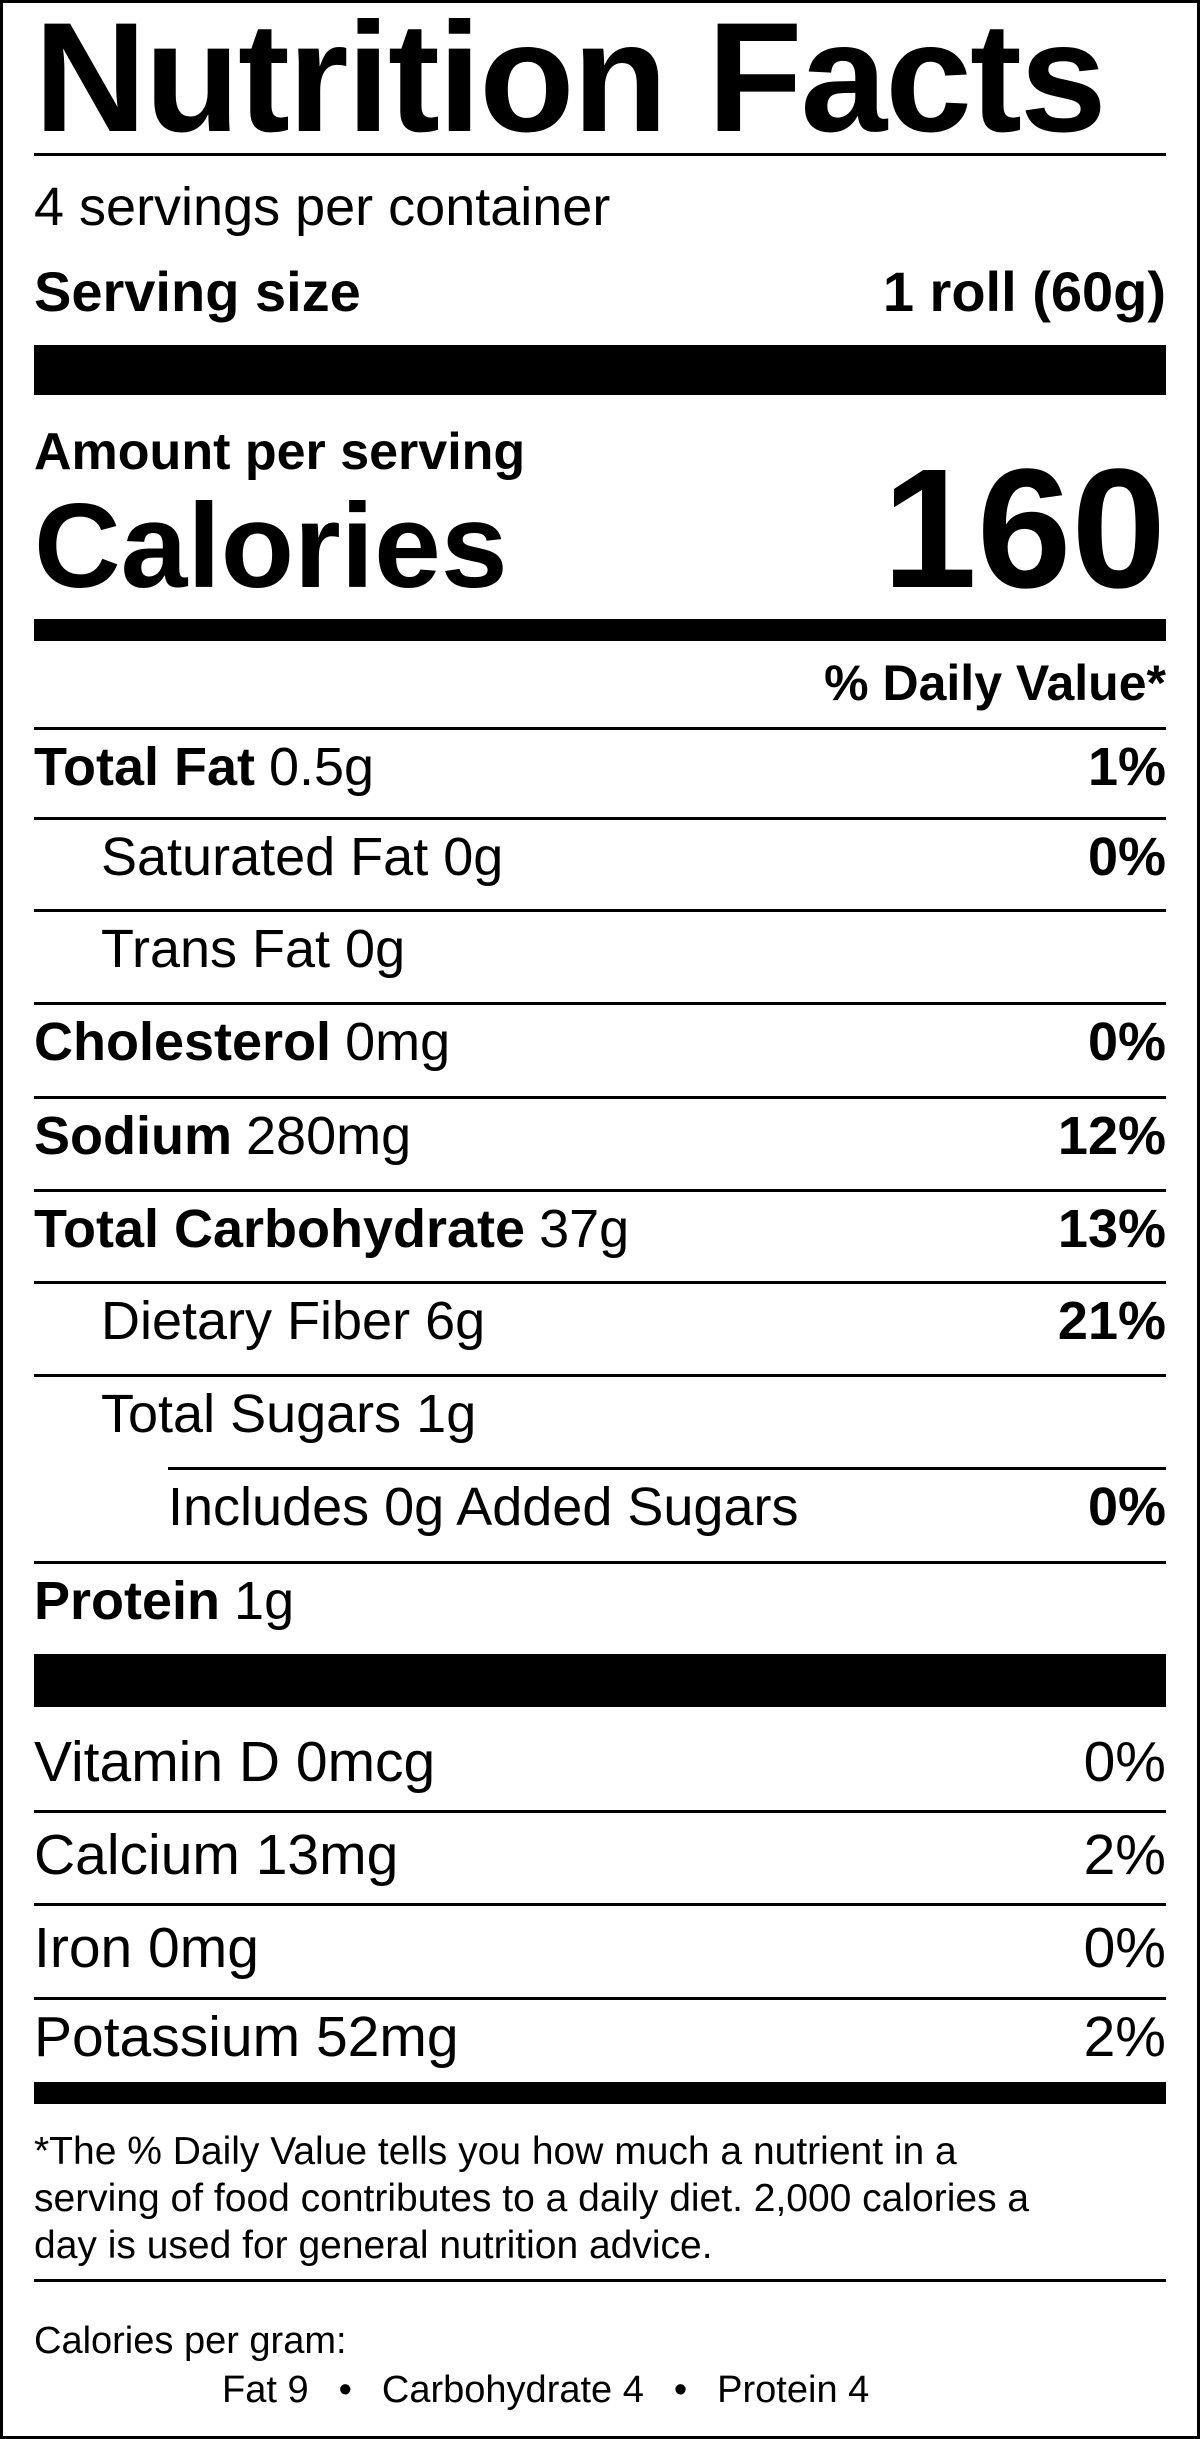 The image size is (1200, 2439). What do you see at coordinates (1111, 1321) in the screenshot?
I see `nutrient-daily-value: 21%` at bounding box center [1111, 1321].